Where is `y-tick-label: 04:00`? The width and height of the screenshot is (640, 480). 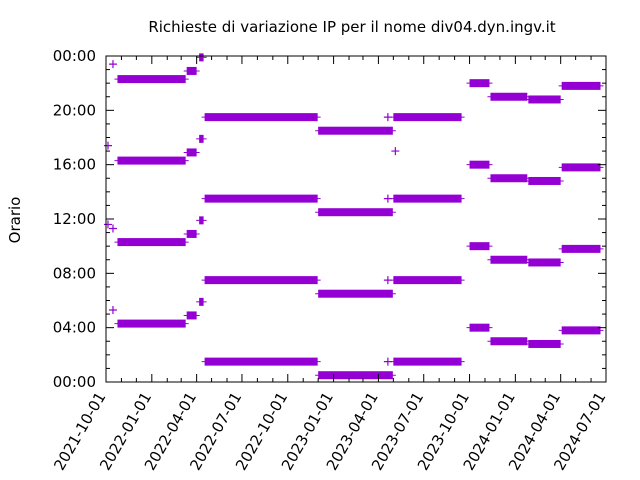 y-tick-label: 04:00 is located at coordinates (74, 328).